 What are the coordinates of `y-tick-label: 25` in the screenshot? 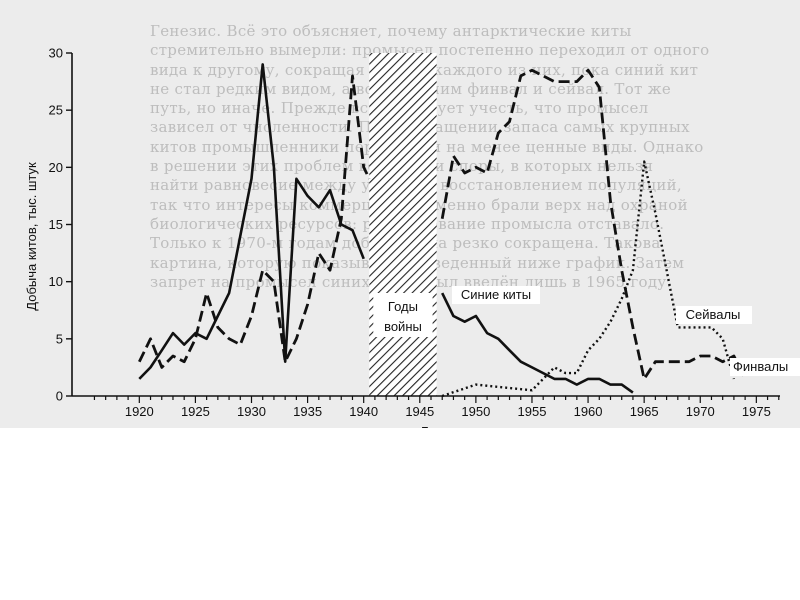 It's located at (56, 110).